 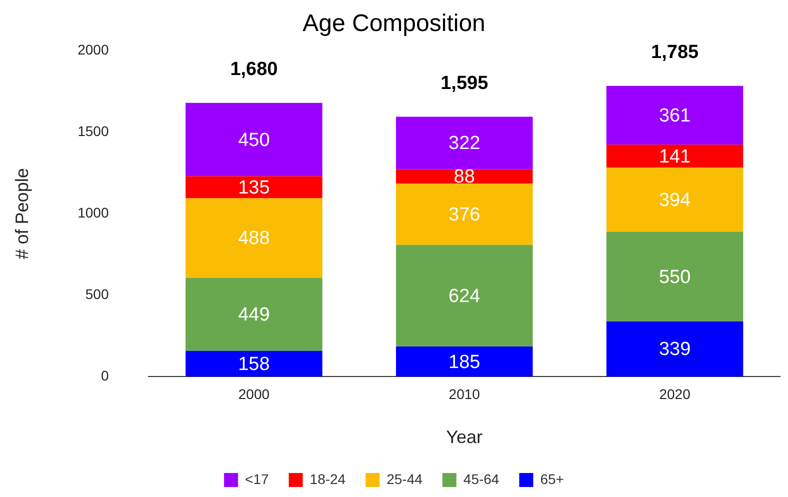 I want to click on data-label: 488, so click(x=254, y=239).